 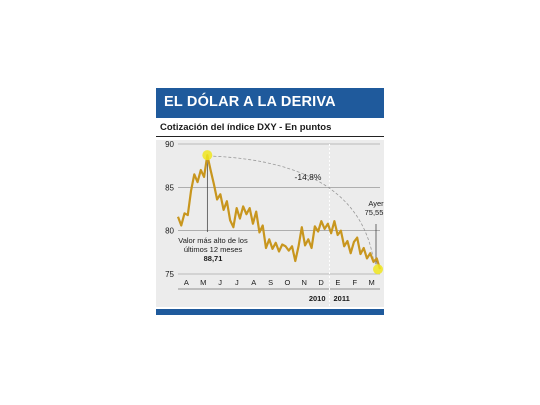 What do you see at coordinates (376, 203) in the screenshot?
I see `last-label: Ayer` at bounding box center [376, 203].